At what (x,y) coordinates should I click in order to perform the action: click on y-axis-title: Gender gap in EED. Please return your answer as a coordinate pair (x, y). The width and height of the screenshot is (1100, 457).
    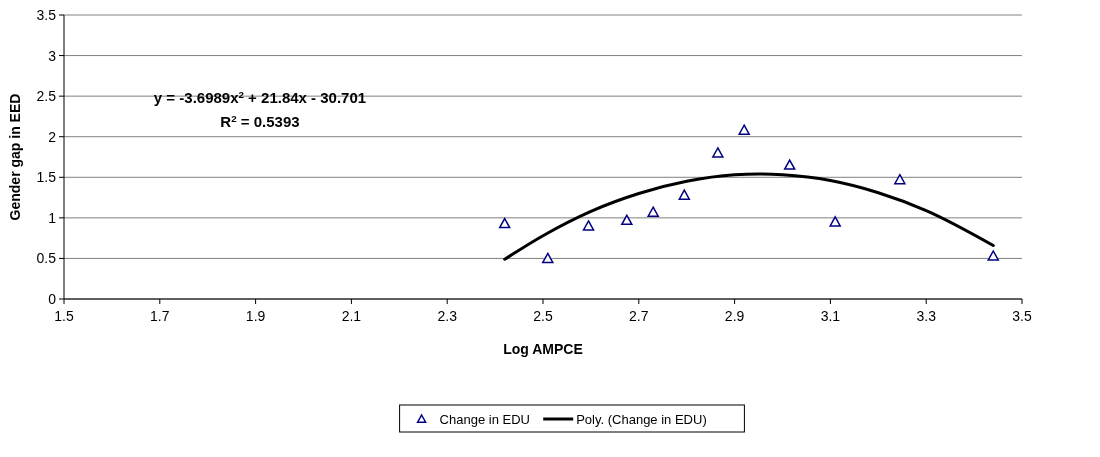
    Looking at the image, I should click on (15, 157).